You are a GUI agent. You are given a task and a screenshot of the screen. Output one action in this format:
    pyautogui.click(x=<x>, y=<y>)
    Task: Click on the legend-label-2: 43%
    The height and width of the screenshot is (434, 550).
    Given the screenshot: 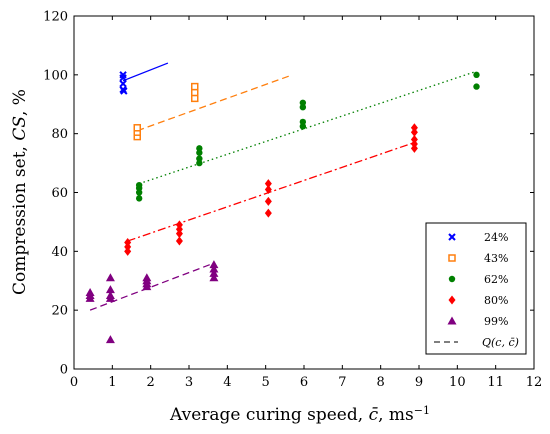 What is the action you would take?
    pyautogui.click(x=496, y=258)
    